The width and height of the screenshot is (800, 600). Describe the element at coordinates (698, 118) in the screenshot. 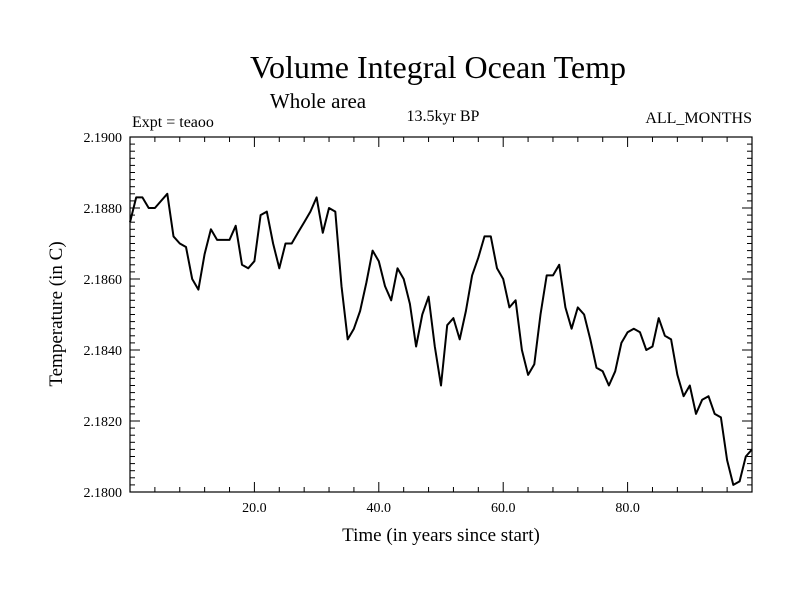

I see `months-label: ALL_MONTHS` at that location.